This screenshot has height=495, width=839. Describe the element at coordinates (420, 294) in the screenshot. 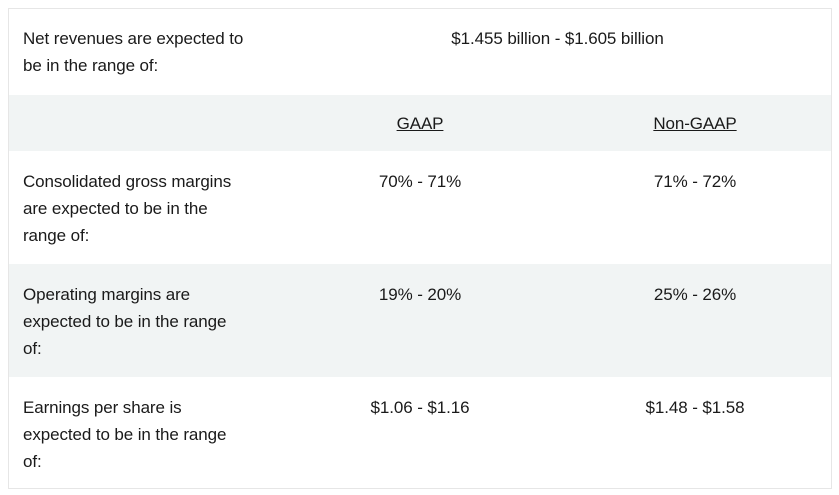

I see `gaap-value: 19% - 20%` at that location.